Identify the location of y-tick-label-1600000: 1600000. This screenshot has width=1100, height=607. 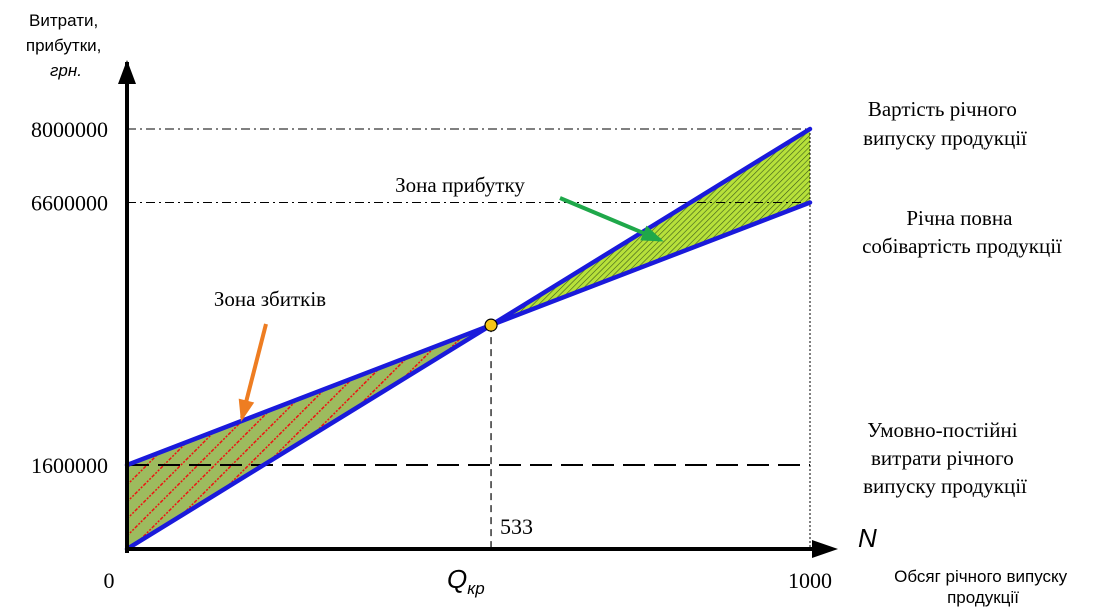
(69, 465).